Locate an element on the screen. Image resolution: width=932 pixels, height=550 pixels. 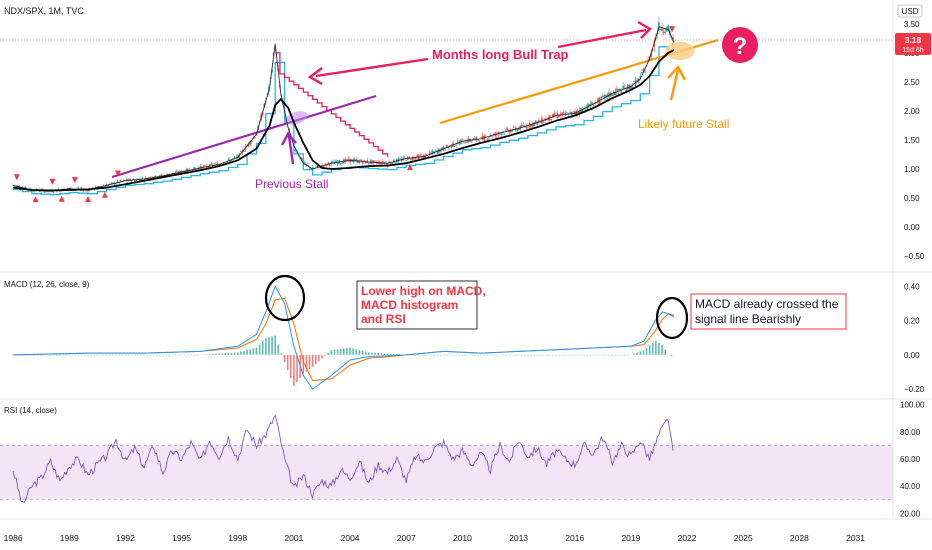
currency-label: USD is located at coordinates (910, 11).